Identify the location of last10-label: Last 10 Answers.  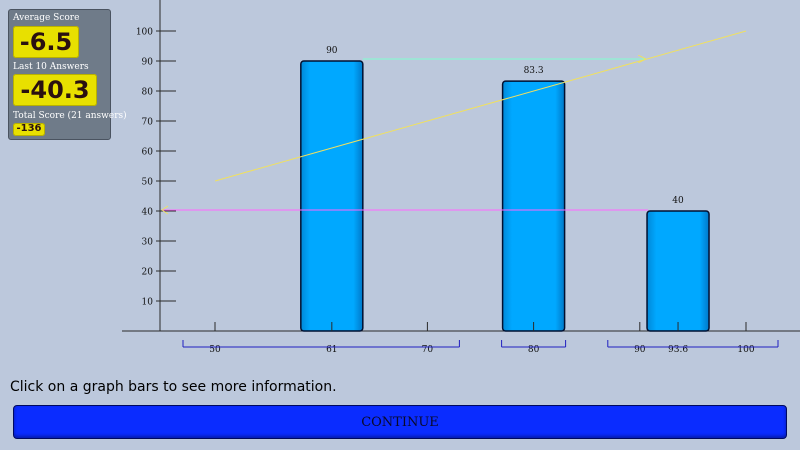
(51, 67).